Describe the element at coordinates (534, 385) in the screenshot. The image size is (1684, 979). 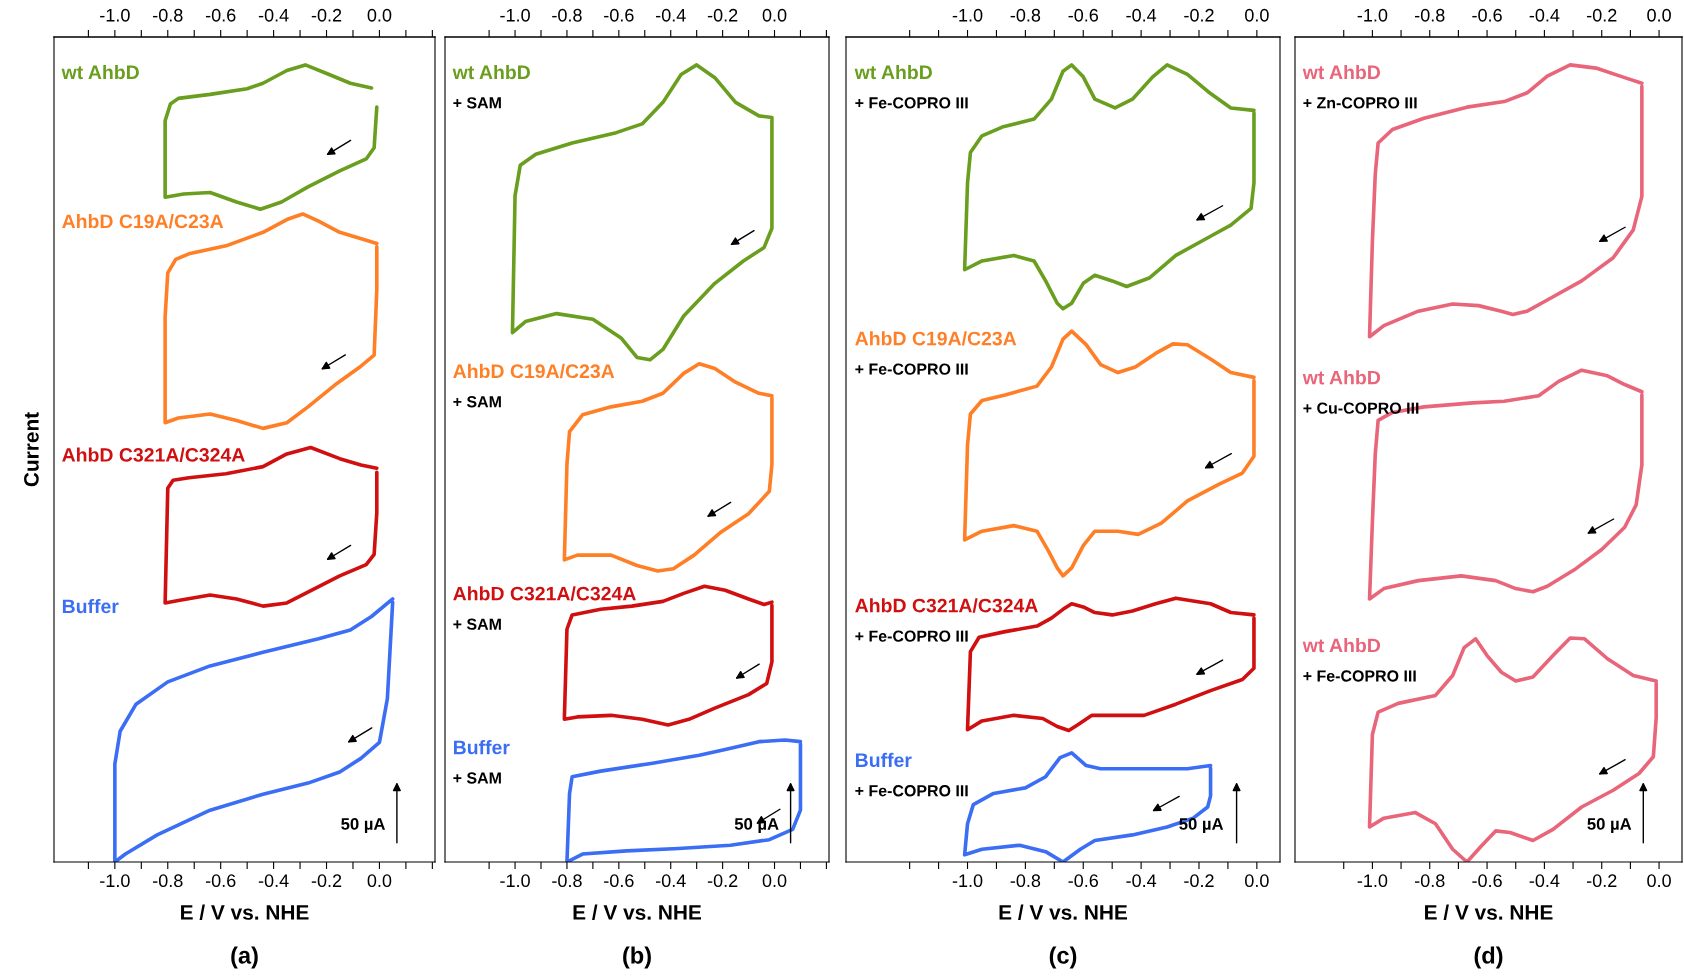
I see `series-label: AhbD C19A/C23A + SAM` at that location.